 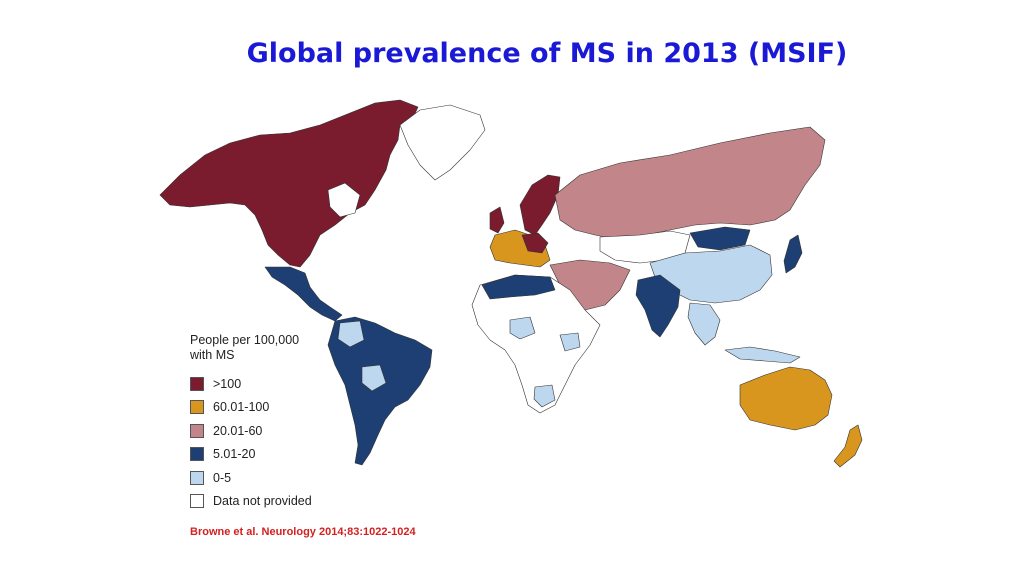 What do you see at coordinates (690, 183) in the screenshot?
I see `region-russia` at bounding box center [690, 183].